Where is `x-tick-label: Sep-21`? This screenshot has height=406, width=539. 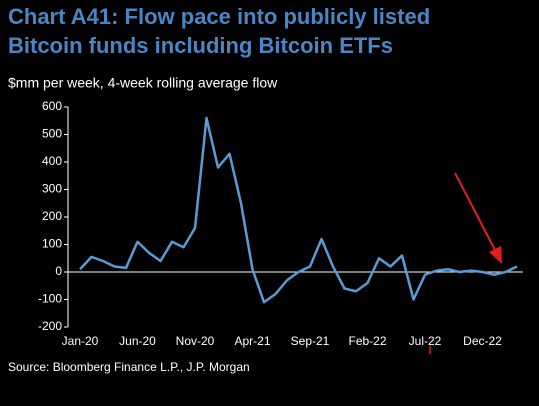 x-tick-label: Sep-21 is located at coordinates (310, 341).